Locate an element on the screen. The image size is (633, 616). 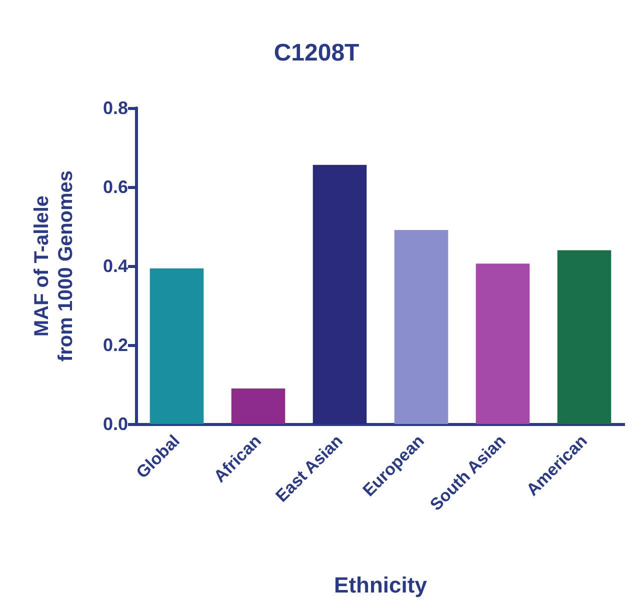
y-axis-title: MAF of T-allele from 1000 Genomes is located at coordinates (54, 266).